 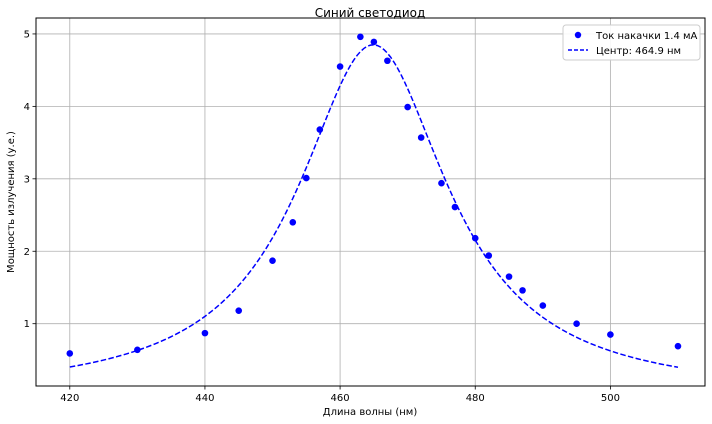 What do you see at coordinates (370, 412) in the screenshot?
I see `x-axis-label: Длина волны (нм)` at bounding box center [370, 412].